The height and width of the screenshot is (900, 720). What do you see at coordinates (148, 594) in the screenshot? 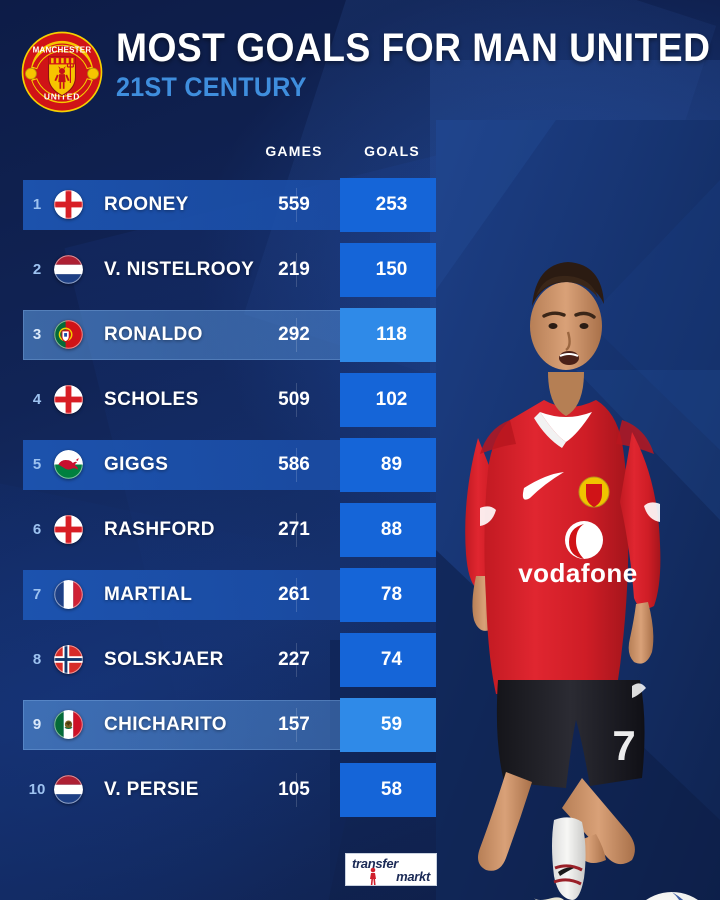
I see `player-name: MARTIAL` at bounding box center [148, 594].